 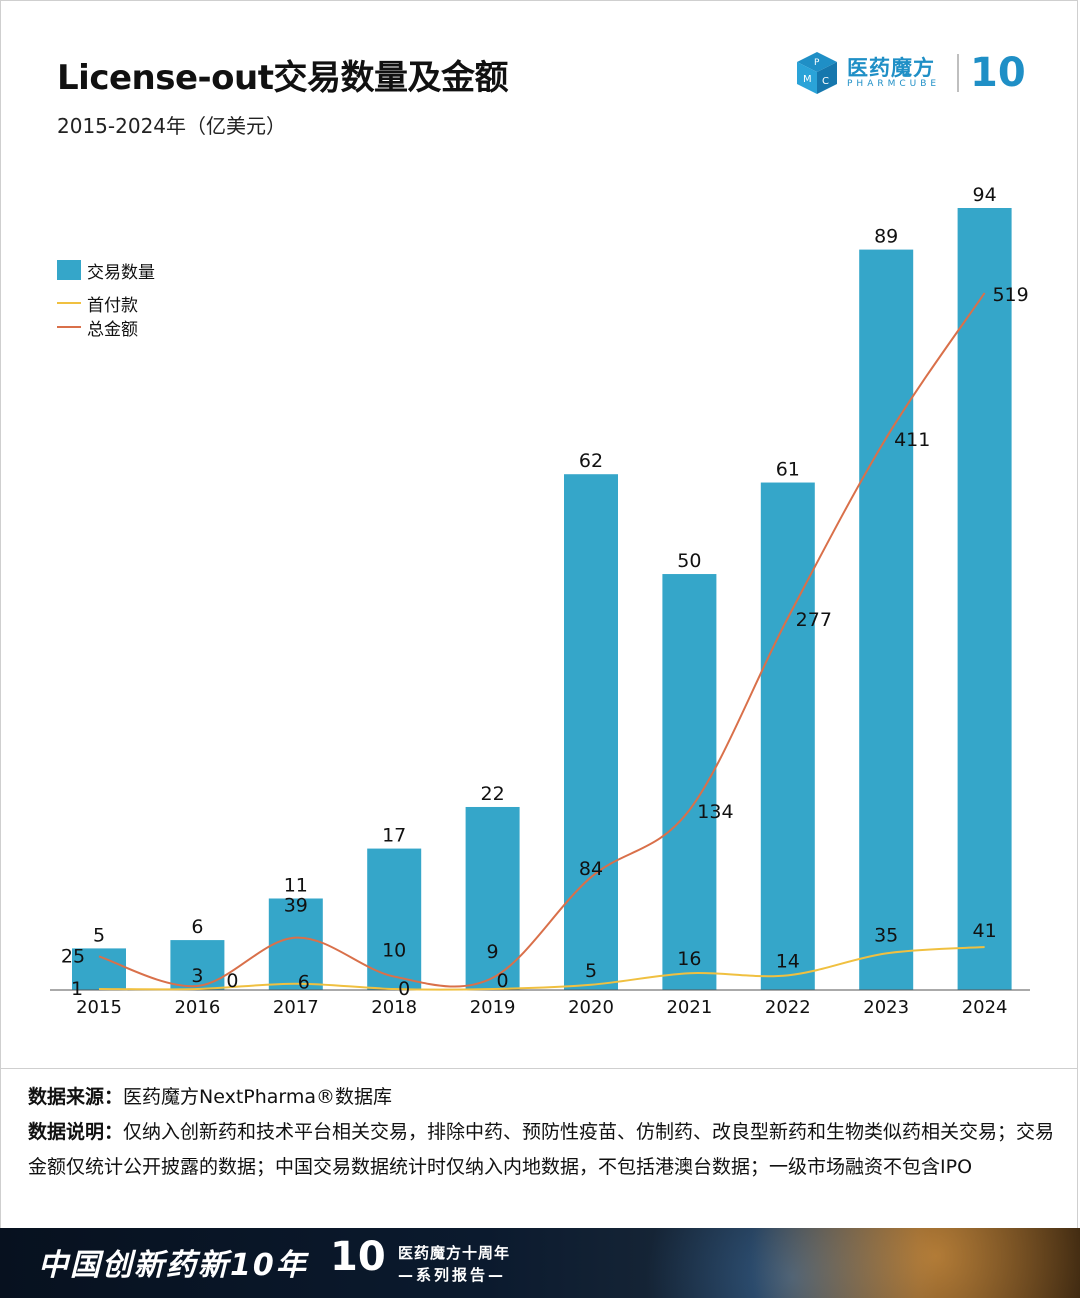 I want to click on upfront-label-2019: 0, so click(x=503, y=981).